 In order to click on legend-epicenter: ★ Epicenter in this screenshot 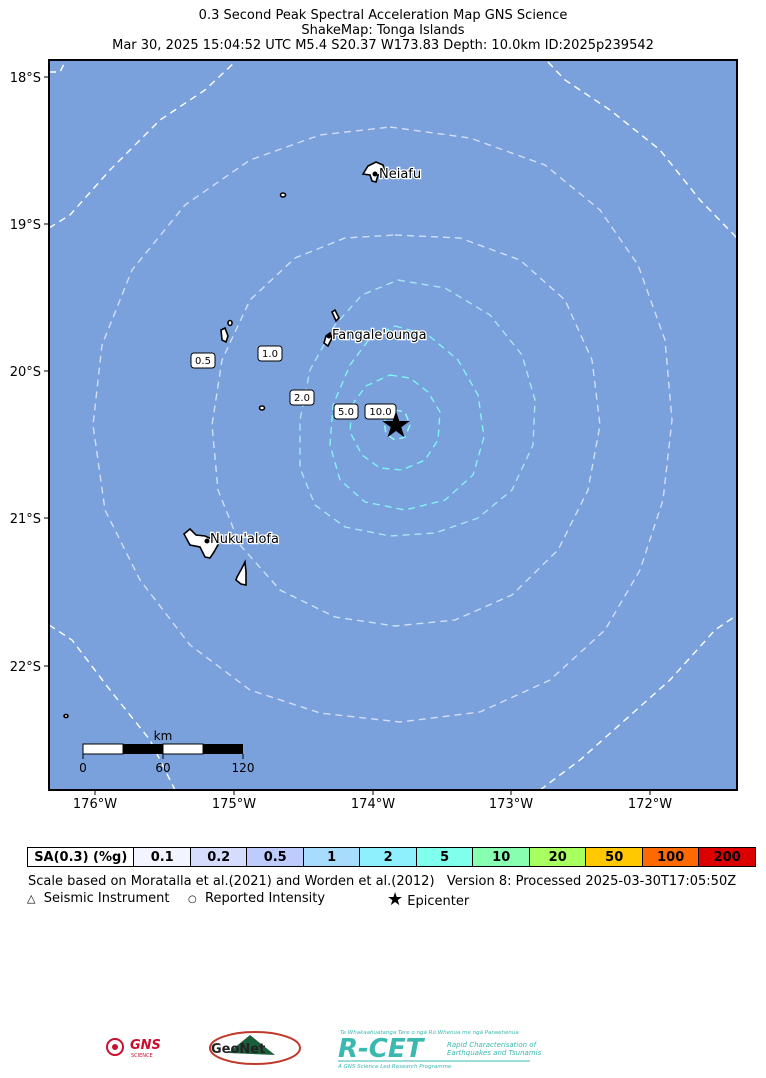, I will do `click(428, 899)`.